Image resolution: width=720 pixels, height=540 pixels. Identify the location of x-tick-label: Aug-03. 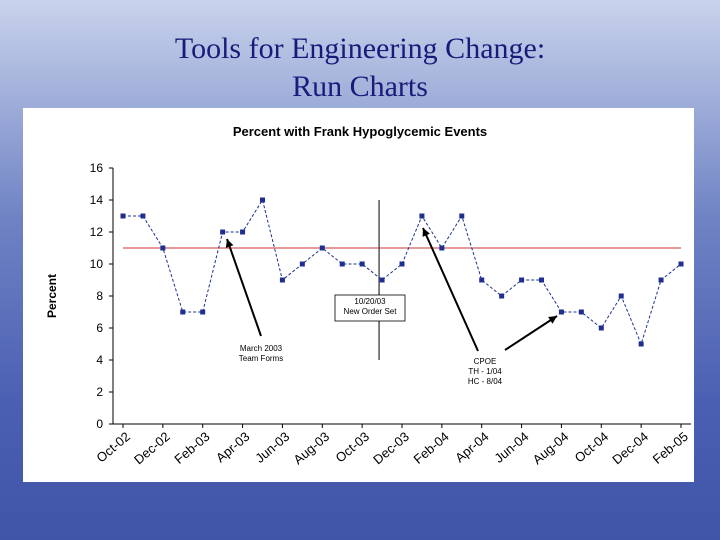
(311, 448).